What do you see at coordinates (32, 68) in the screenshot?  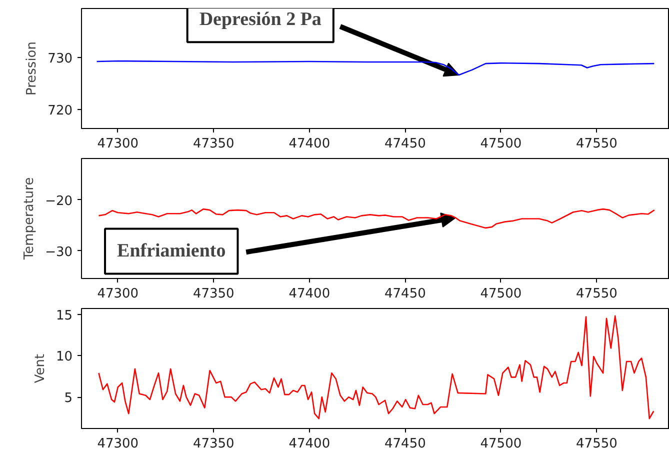 I see `y-axis-title: Pression` at bounding box center [32, 68].